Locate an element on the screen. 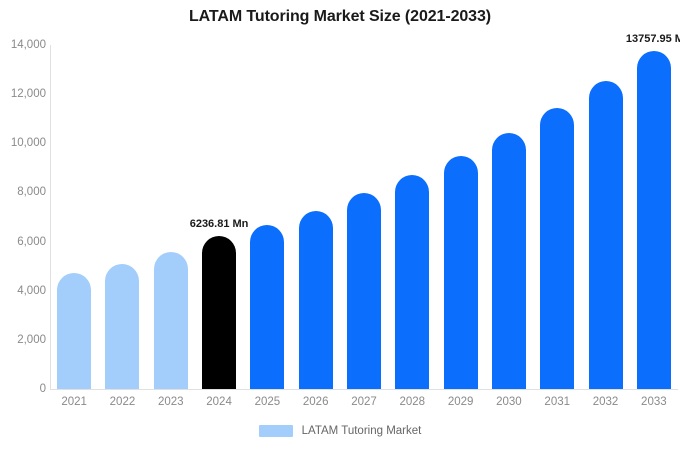  x-axis-tick-label: 2025 is located at coordinates (267, 402).